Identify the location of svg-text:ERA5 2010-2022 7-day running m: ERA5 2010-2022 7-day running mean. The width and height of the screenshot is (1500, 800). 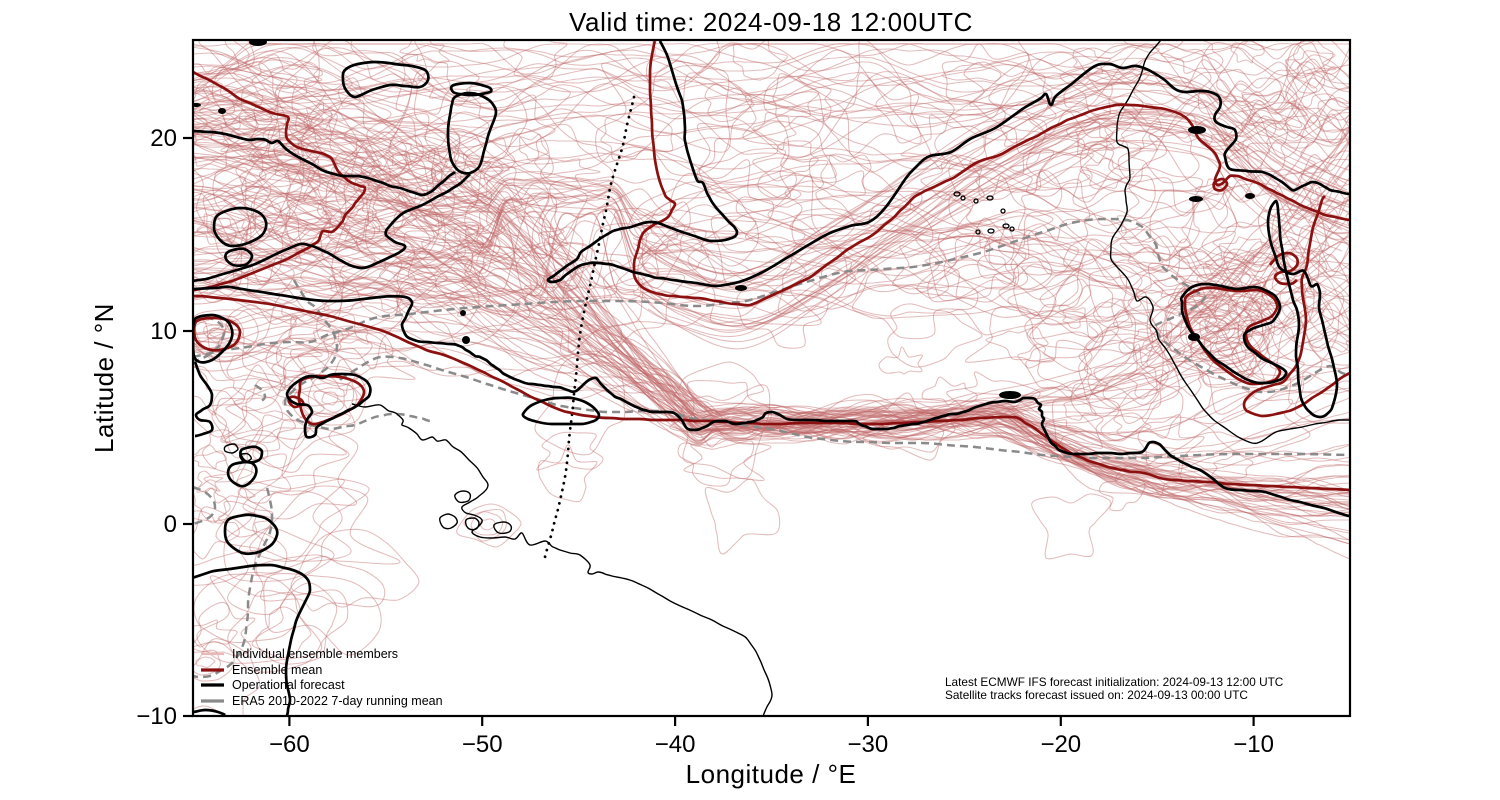
(337, 701).